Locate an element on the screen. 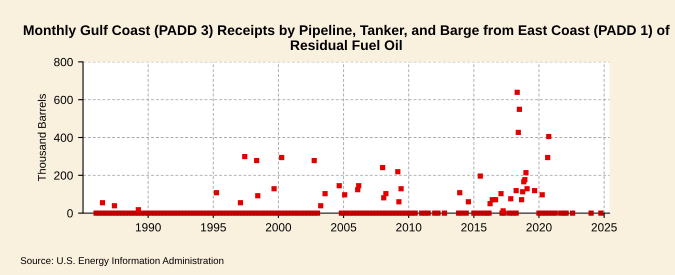 The height and width of the screenshot is (275, 675). chart-title: Monthly Gulf Coast (PADD 3) Receipts by Pipeline, Tanker, and Barge from East Coast (PADD 1) of Residual Fuel Oil is located at coordinates (347, 37).